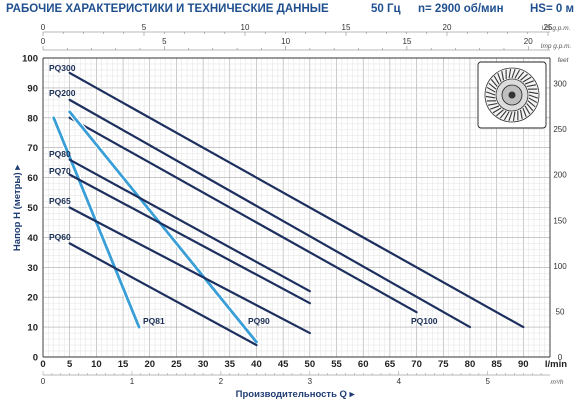 The height and width of the screenshot is (409, 580). I want to click on us-gpm-tick-label: 0, so click(43, 27).